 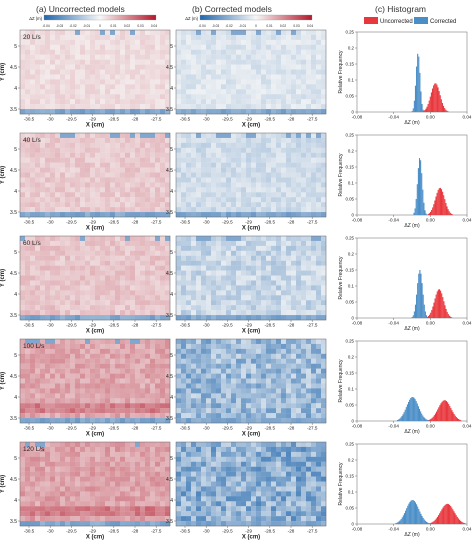 What do you see at coordinates (113, 26) in the screenshot?
I see `colorbar-tick-label-a: 0.01` at bounding box center [113, 26].